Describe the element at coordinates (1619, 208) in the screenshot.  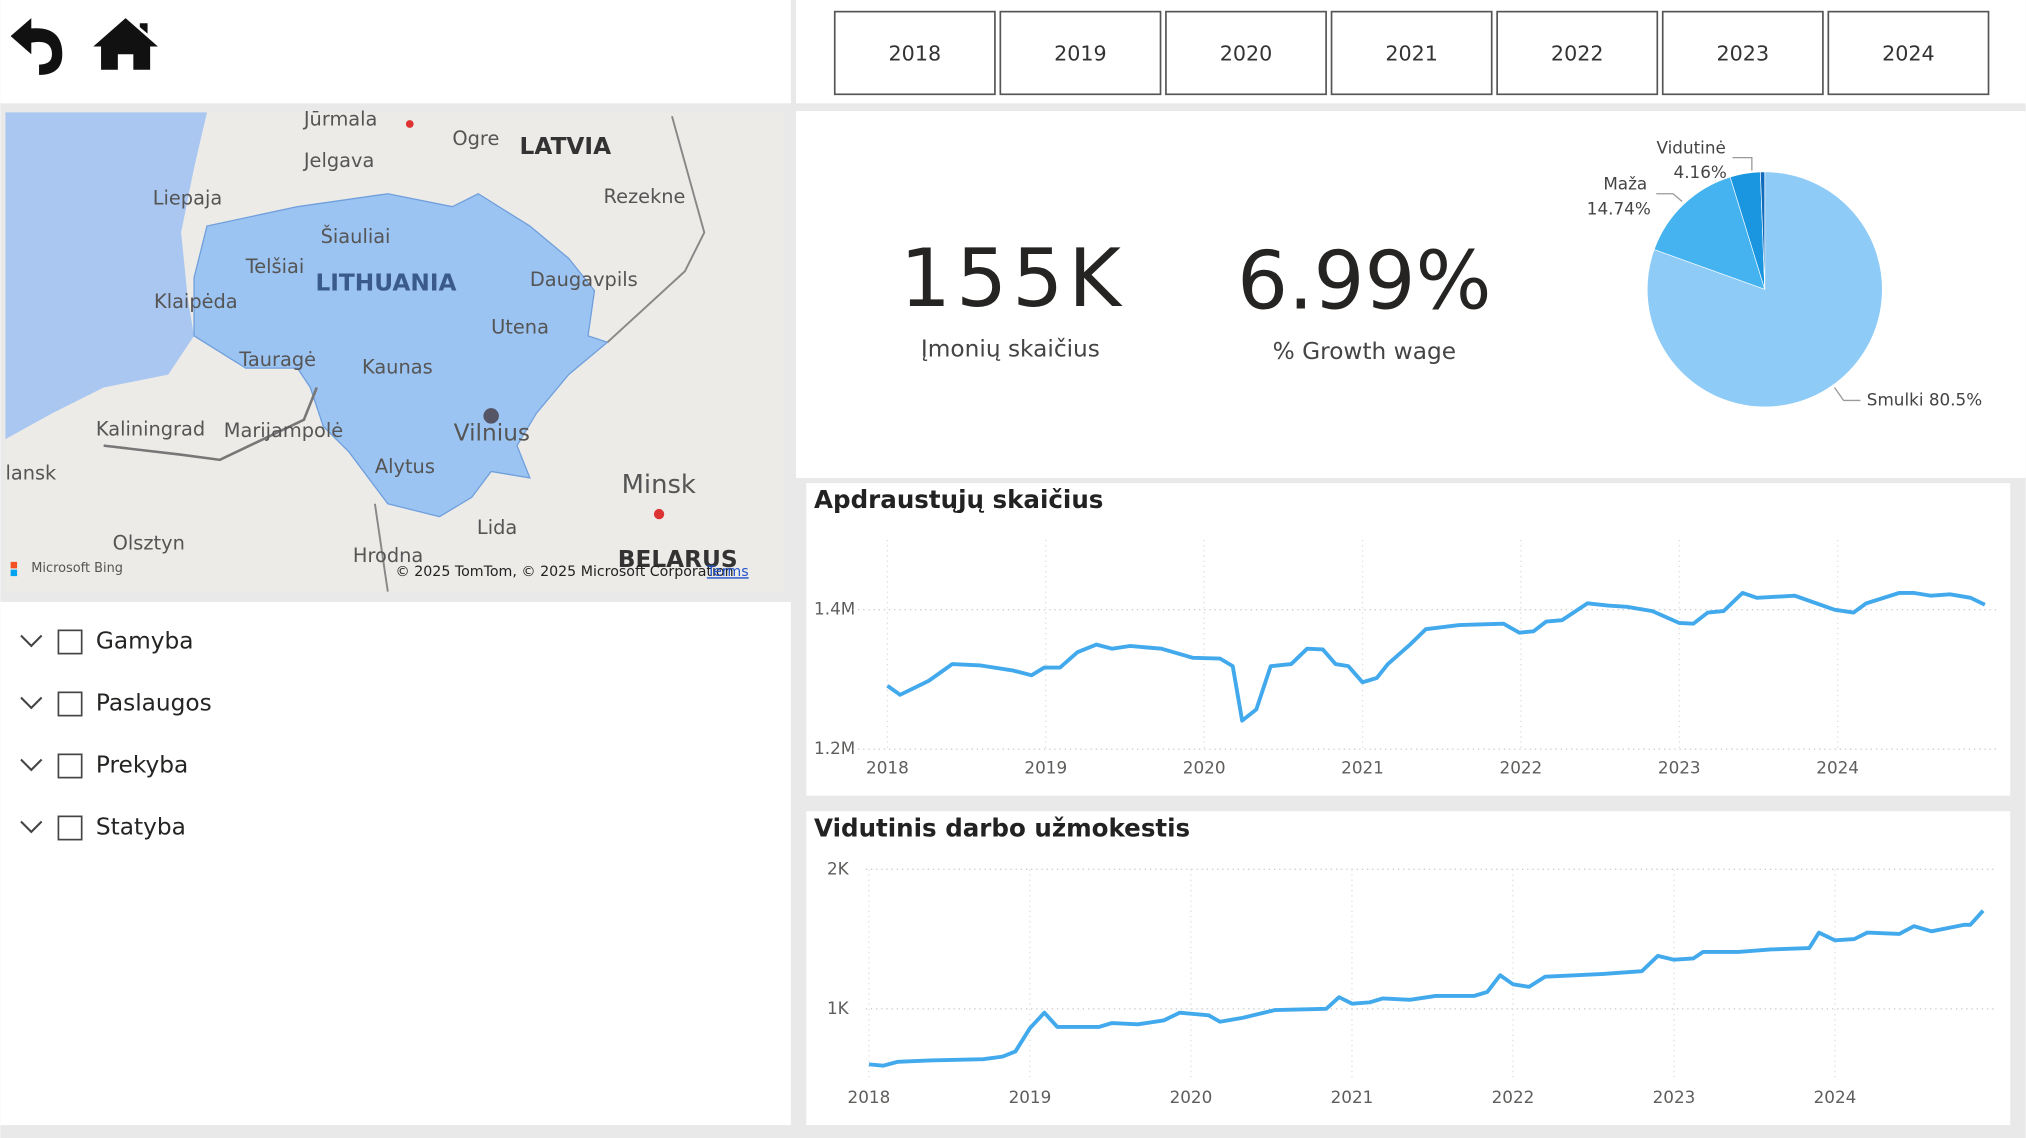
I see `pie-value-label: 14.74%` at that location.